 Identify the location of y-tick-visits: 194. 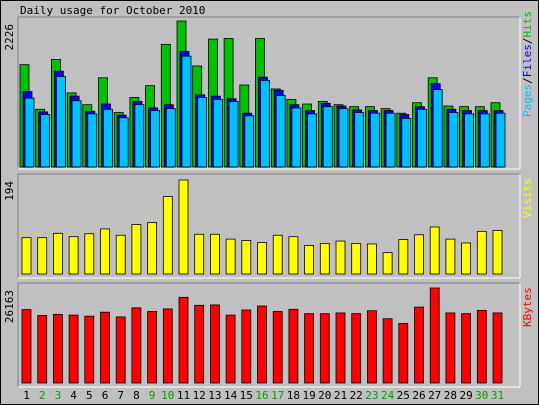
(9, 191).